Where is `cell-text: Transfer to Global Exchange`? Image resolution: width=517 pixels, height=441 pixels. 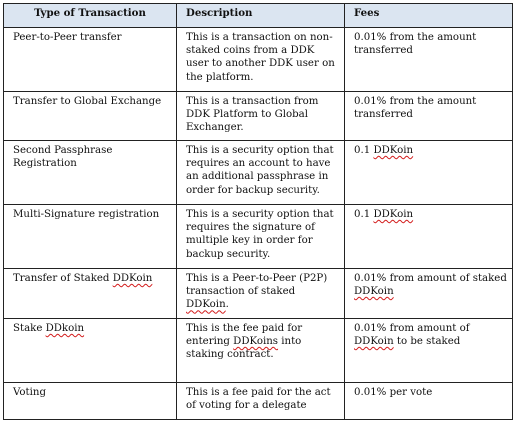
cell-text: Transfer to Global Exchange is located at coordinates (87, 101).